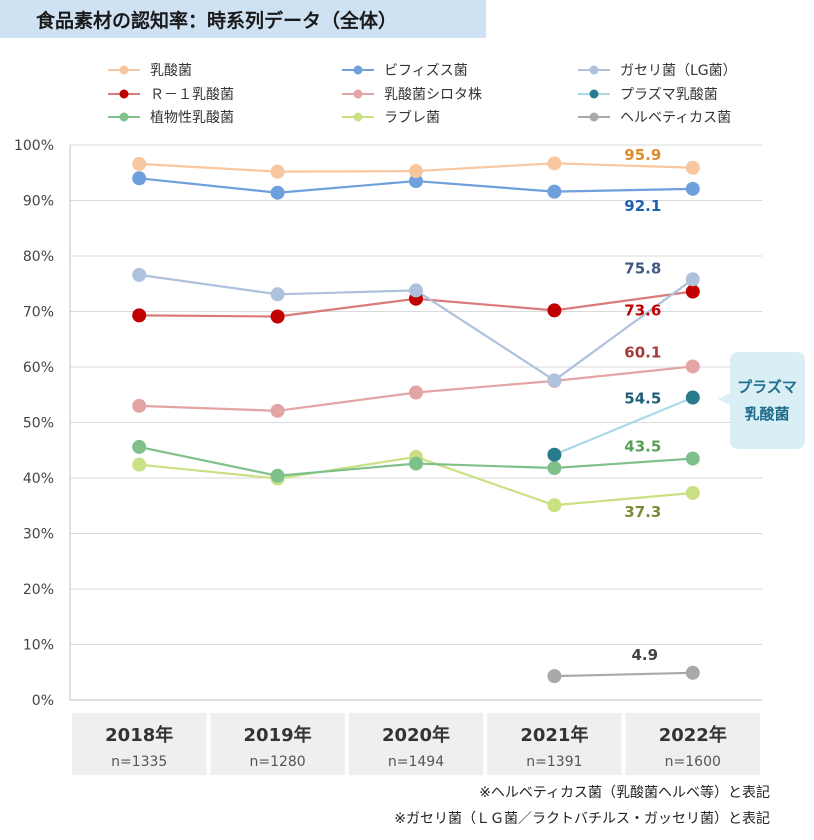 The height and width of the screenshot is (840, 814). Describe the element at coordinates (217, 21) in the screenshot. I see `chart-title: 食品素材の認知率：時系列データ（全体）` at that location.